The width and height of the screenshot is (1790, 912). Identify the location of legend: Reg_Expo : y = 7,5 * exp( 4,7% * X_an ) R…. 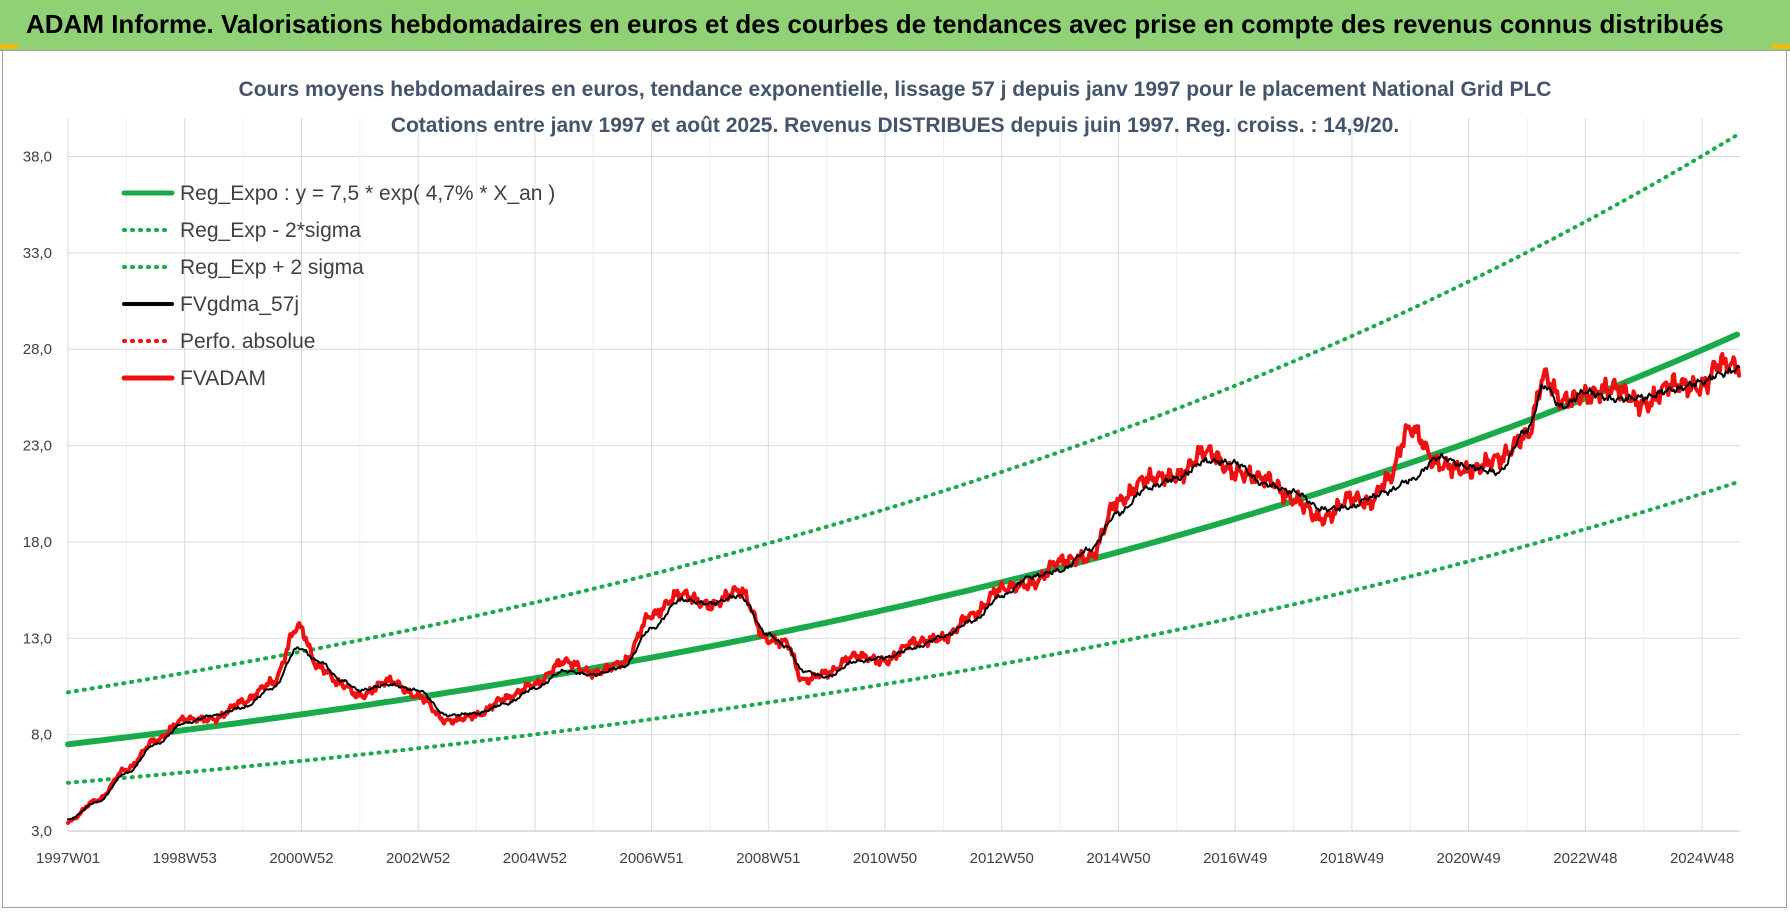
(338, 286).